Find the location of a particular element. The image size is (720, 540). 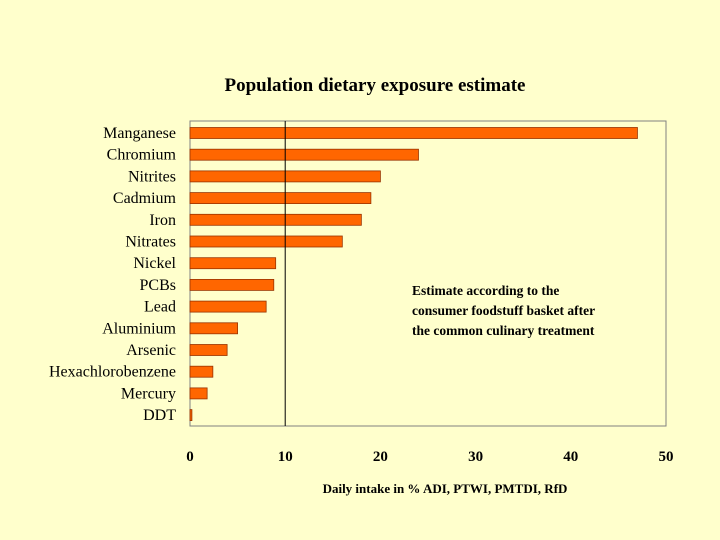

x-tick-label: 30 is located at coordinates (475, 457).